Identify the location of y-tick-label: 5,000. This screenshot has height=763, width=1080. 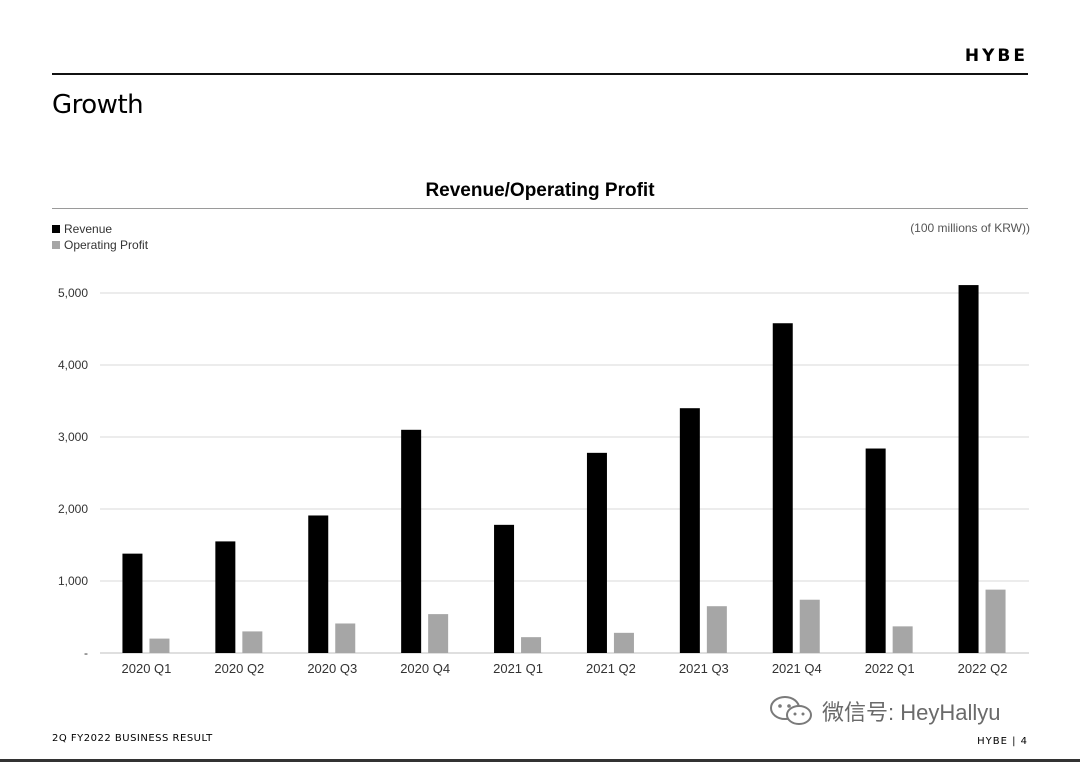
(73, 293).